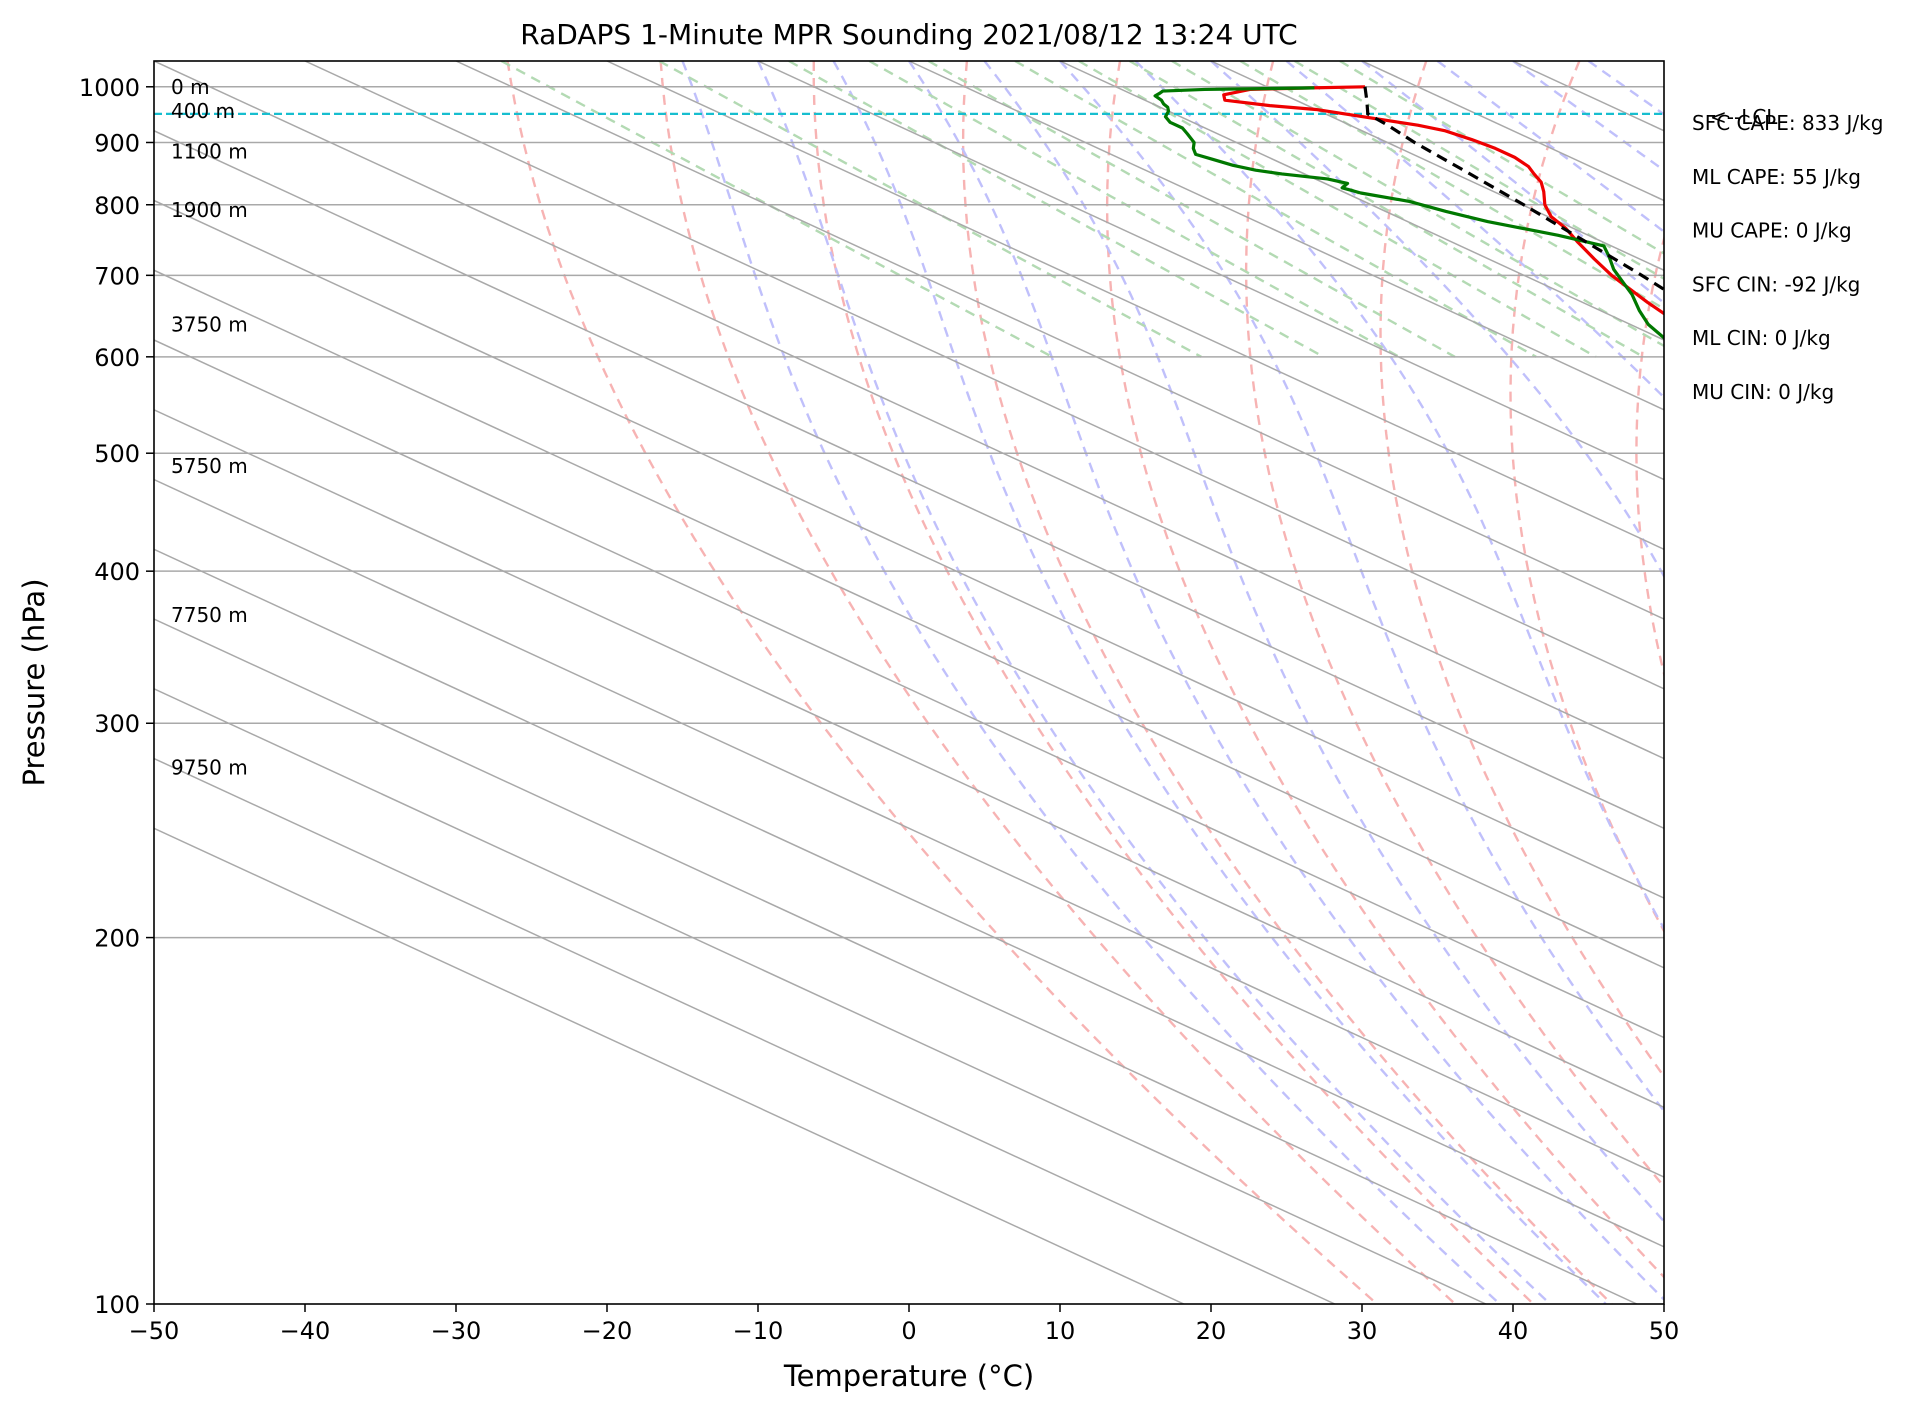 This screenshot has height=1406, width=1911. I want to click on x-tick-label: 10, so click(1060, 1331).